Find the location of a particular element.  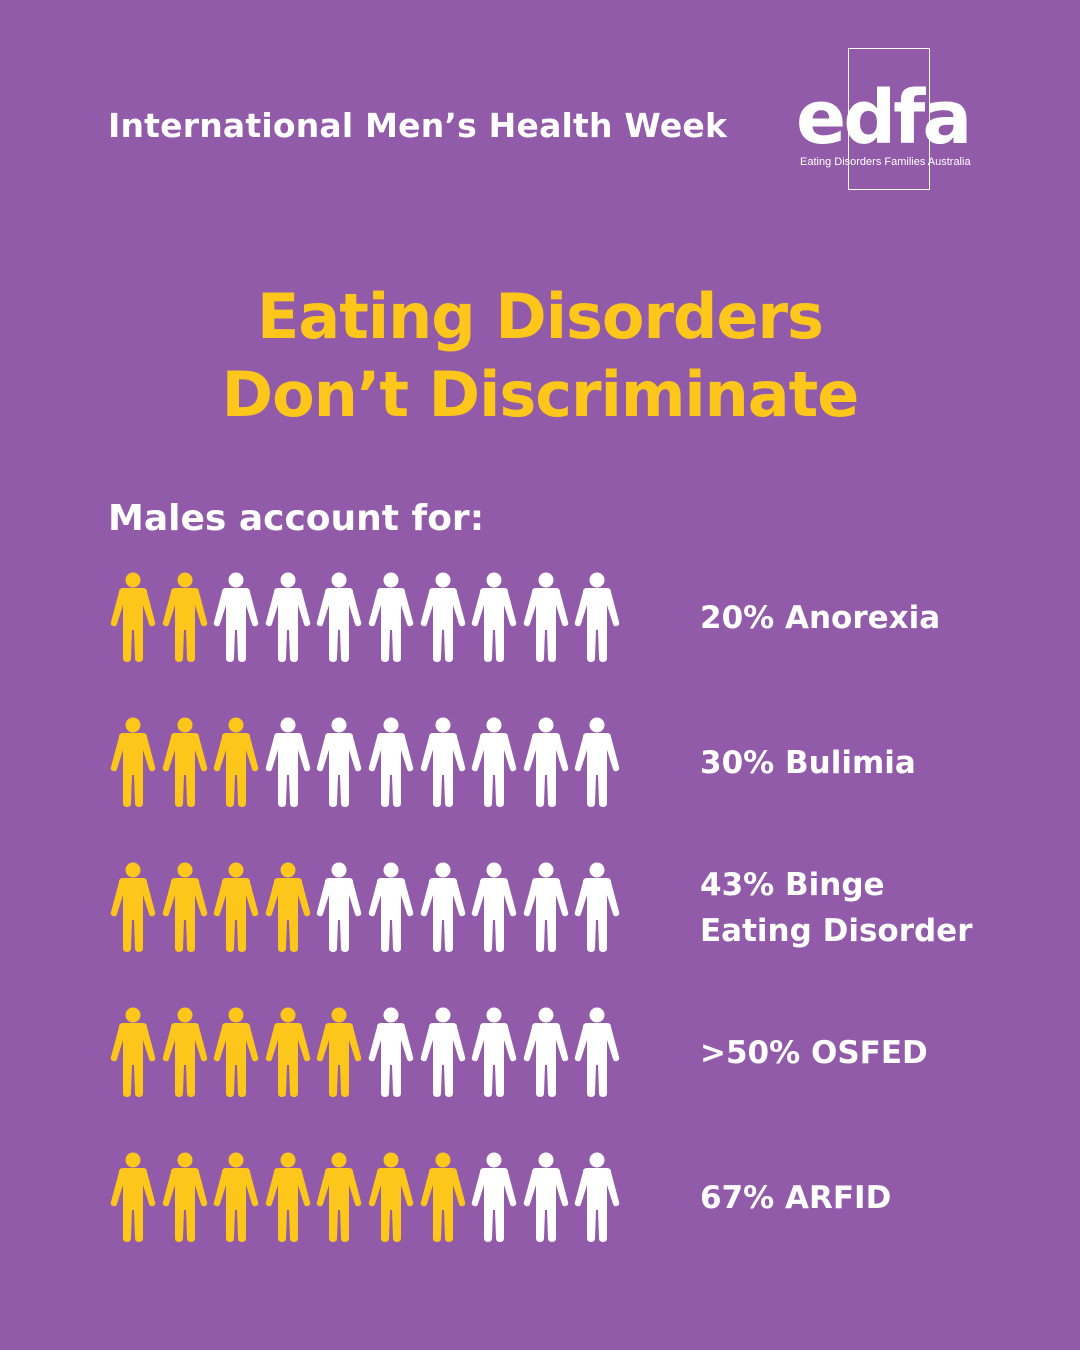

stat-row-binge-eating-disorder: 43% Binge Eating Disorder is located at coordinates (558, 908).